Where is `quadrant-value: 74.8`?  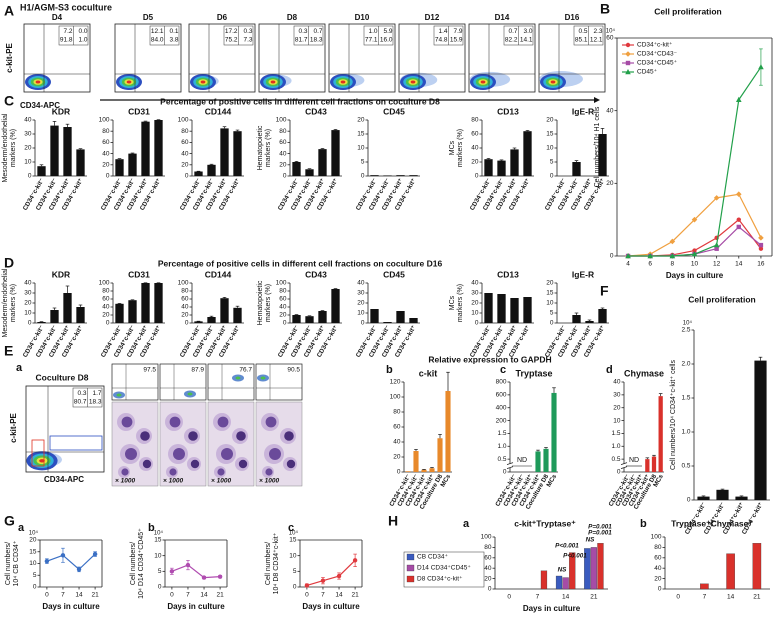 quadrant-value: 74.8 is located at coordinates (441, 40).